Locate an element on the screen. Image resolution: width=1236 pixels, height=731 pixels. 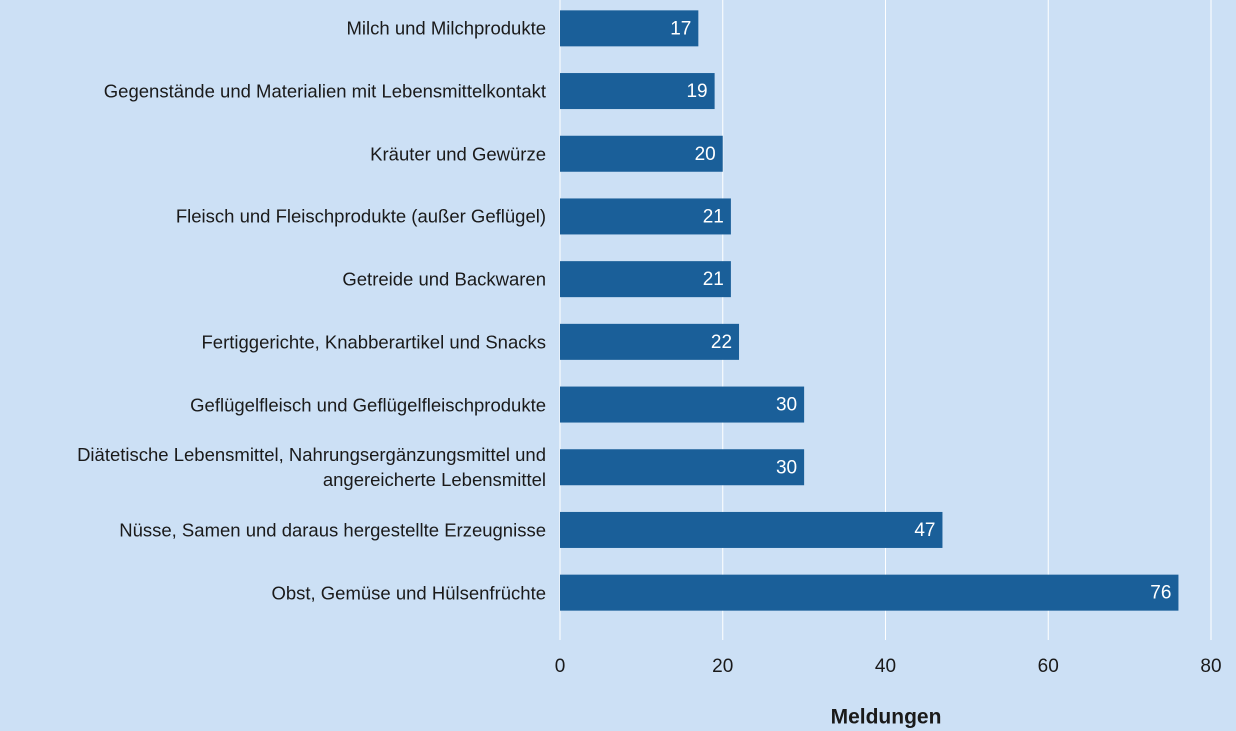
x-tick-label: 0 is located at coordinates (560, 666).